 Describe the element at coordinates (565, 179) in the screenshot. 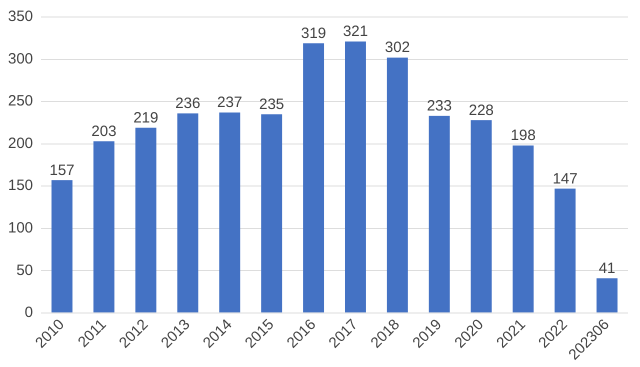

I see `data-label: 147` at that location.